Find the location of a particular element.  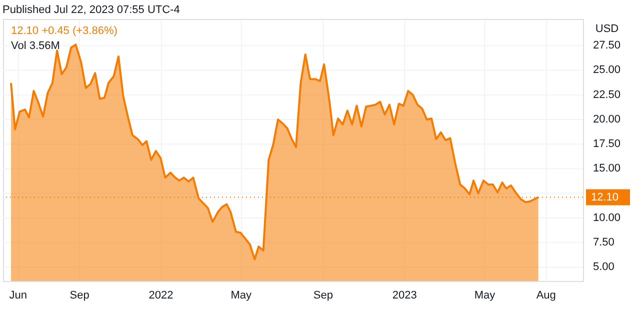

y-tick-label: 7.50 is located at coordinates (603, 242).